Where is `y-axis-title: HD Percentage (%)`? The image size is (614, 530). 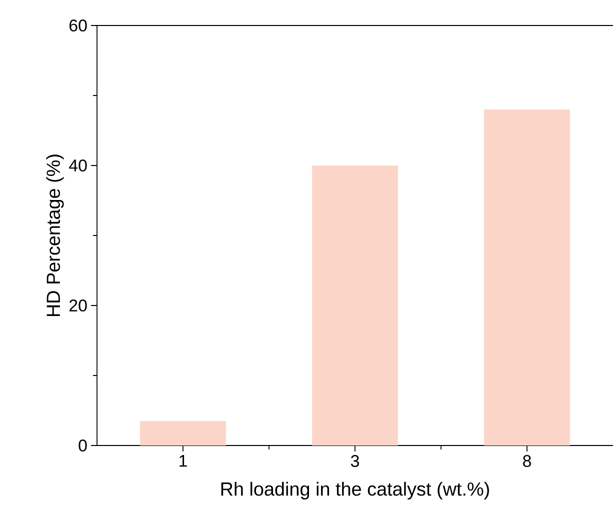 y-axis-title: HD Percentage (%) is located at coordinates (55, 235).